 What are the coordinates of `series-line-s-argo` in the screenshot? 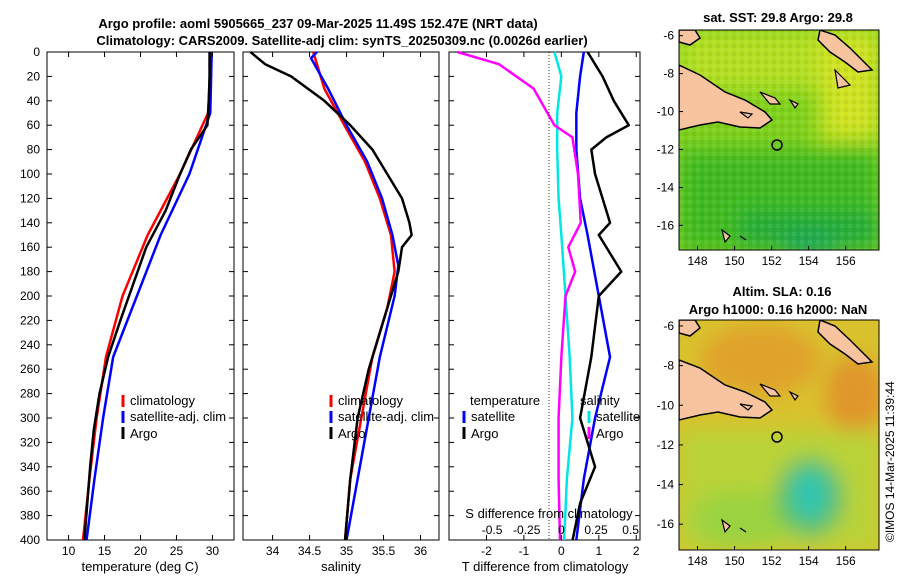 It's located at (520, 295).